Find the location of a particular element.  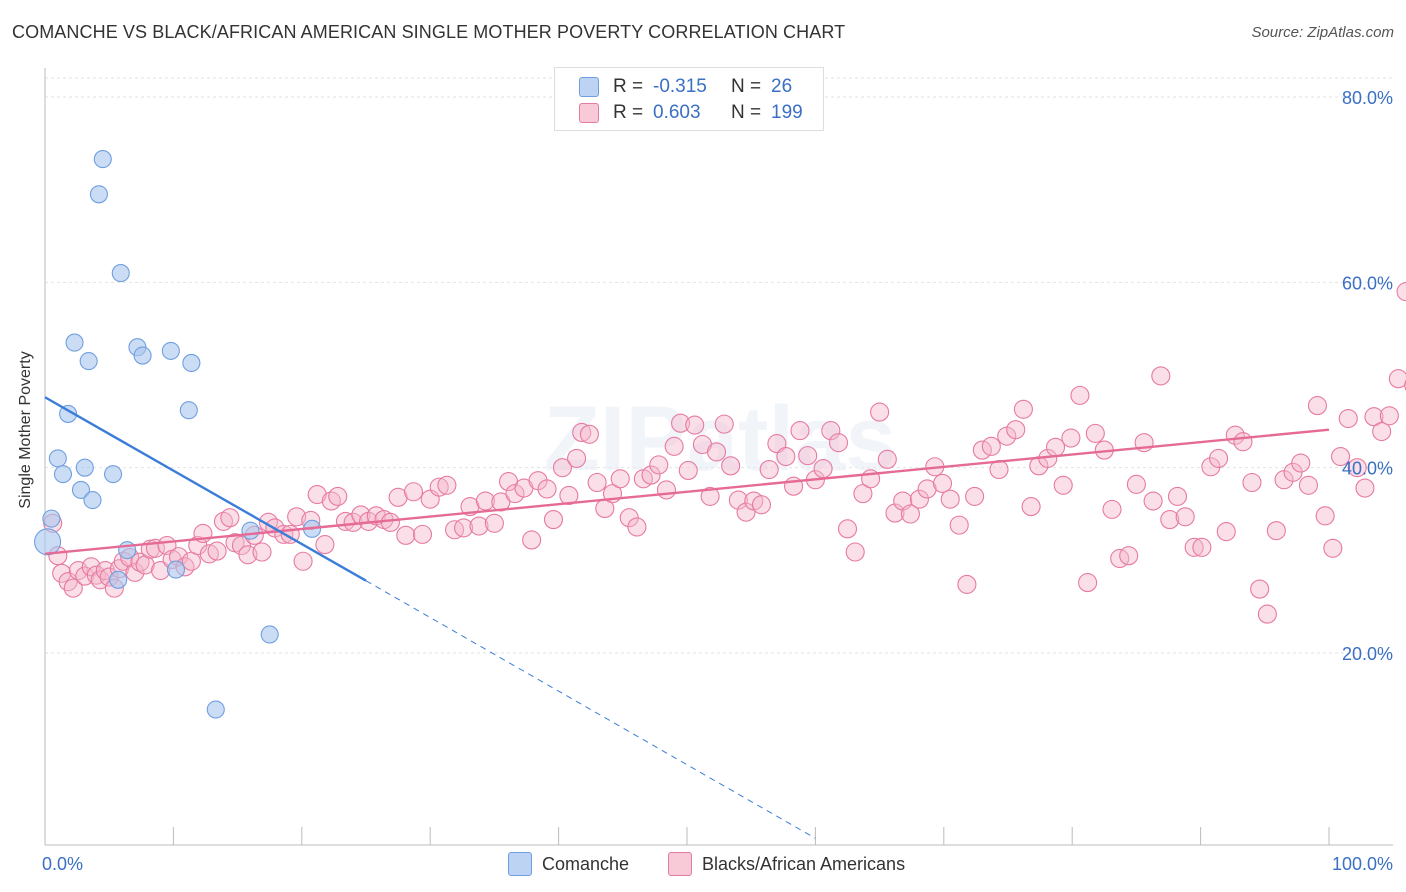

legend-row-comanche: R = -0.315 N = 26 is located at coordinates (685, 87).